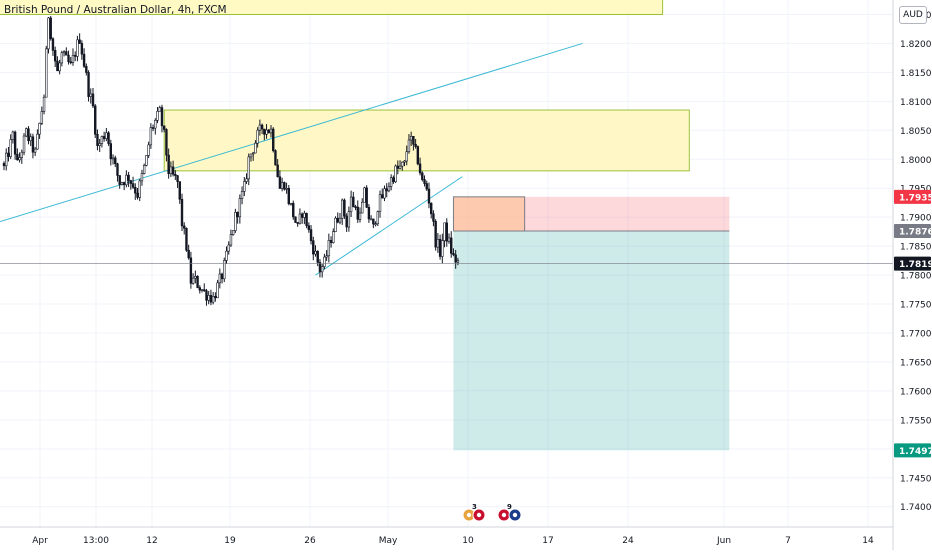  Describe the element at coordinates (723, 541) in the screenshot. I see `time-tick-label: Jun` at that location.